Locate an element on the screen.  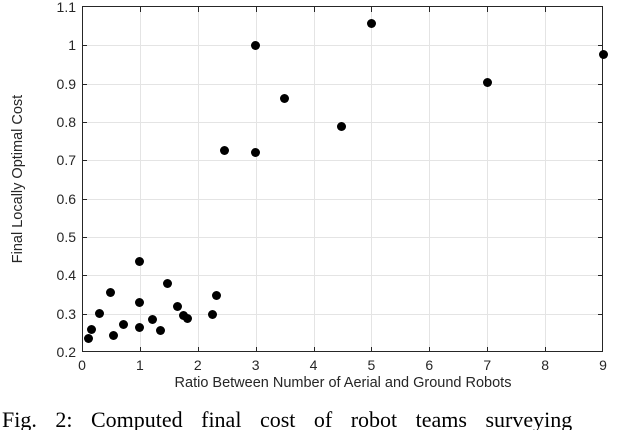
y-tick-label: 0.2 is located at coordinates (66, 352).